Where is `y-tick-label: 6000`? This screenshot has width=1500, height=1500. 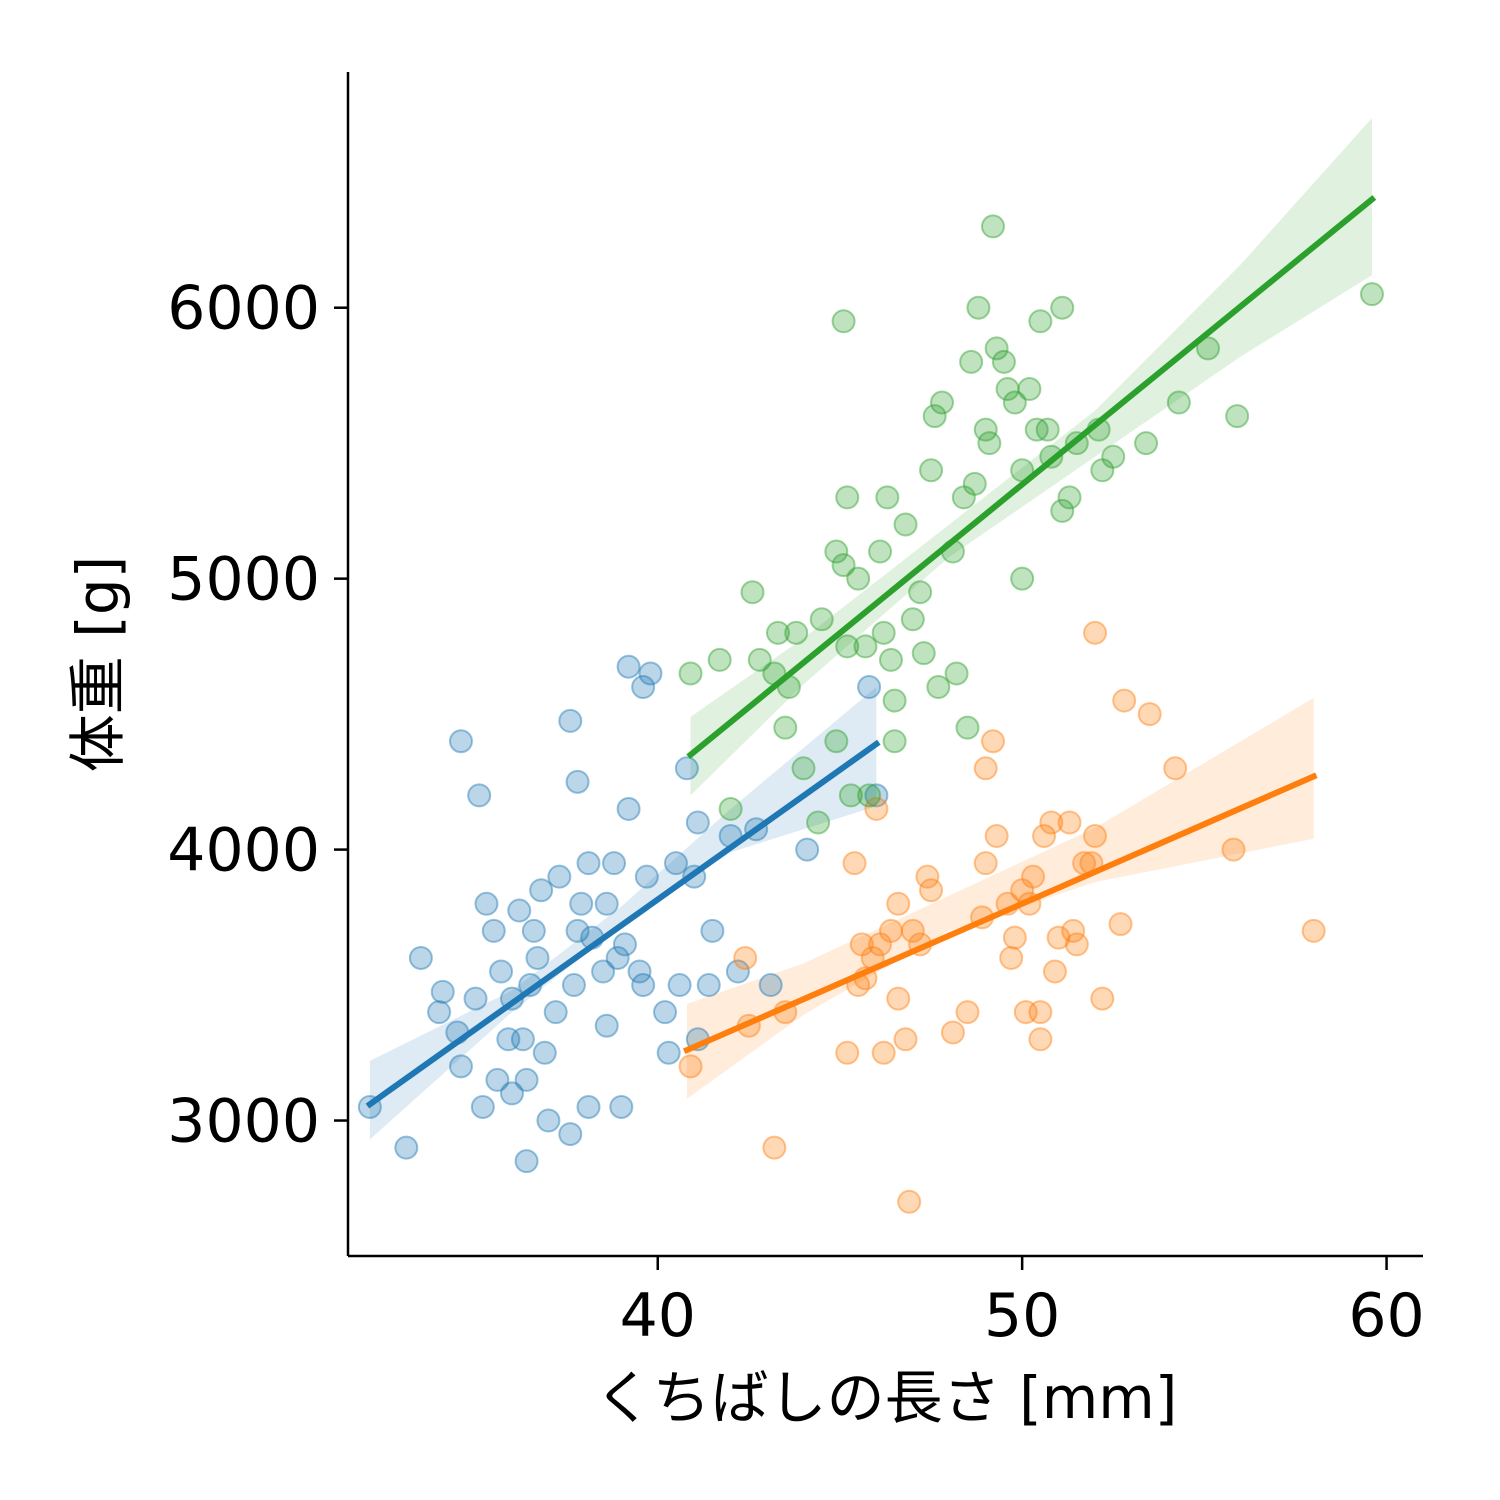
y-tick-label: 6000 is located at coordinates (243, 309).